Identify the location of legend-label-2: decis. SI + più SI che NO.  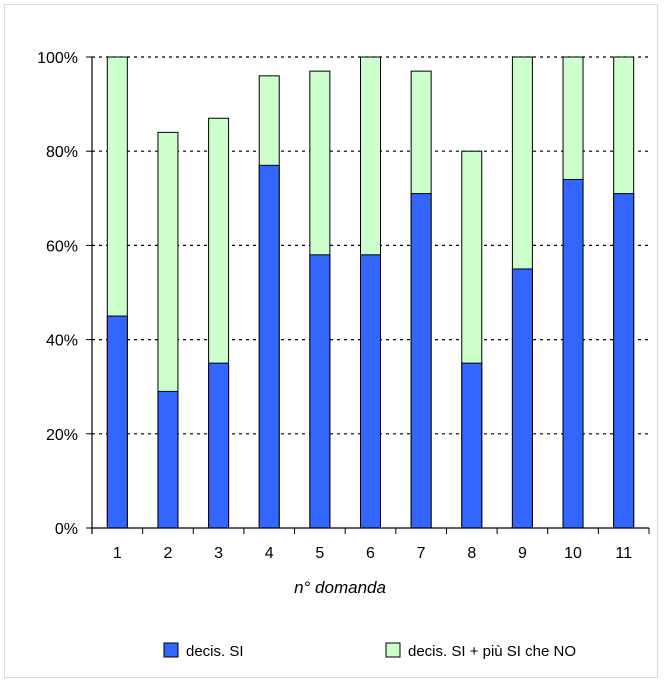
(492, 651).